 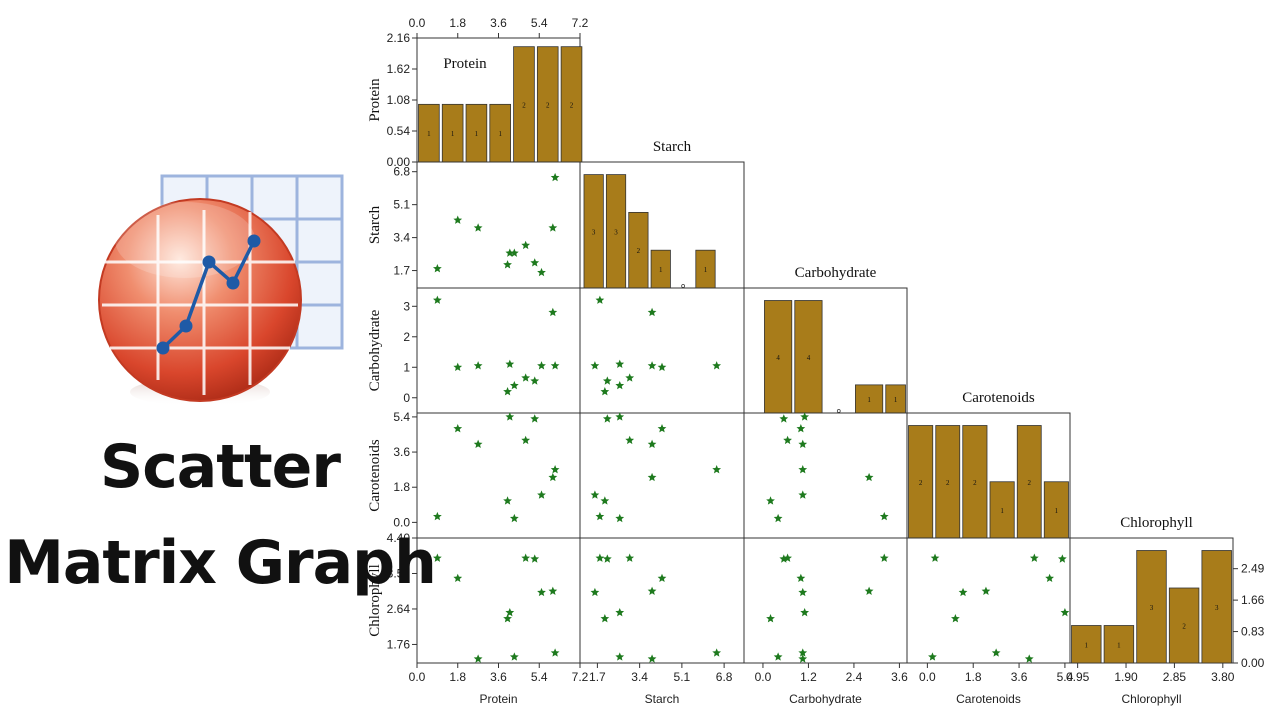 What do you see at coordinates (375, 224) in the screenshot?
I see `y-axis-label-starch: Starch` at bounding box center [375, 224].